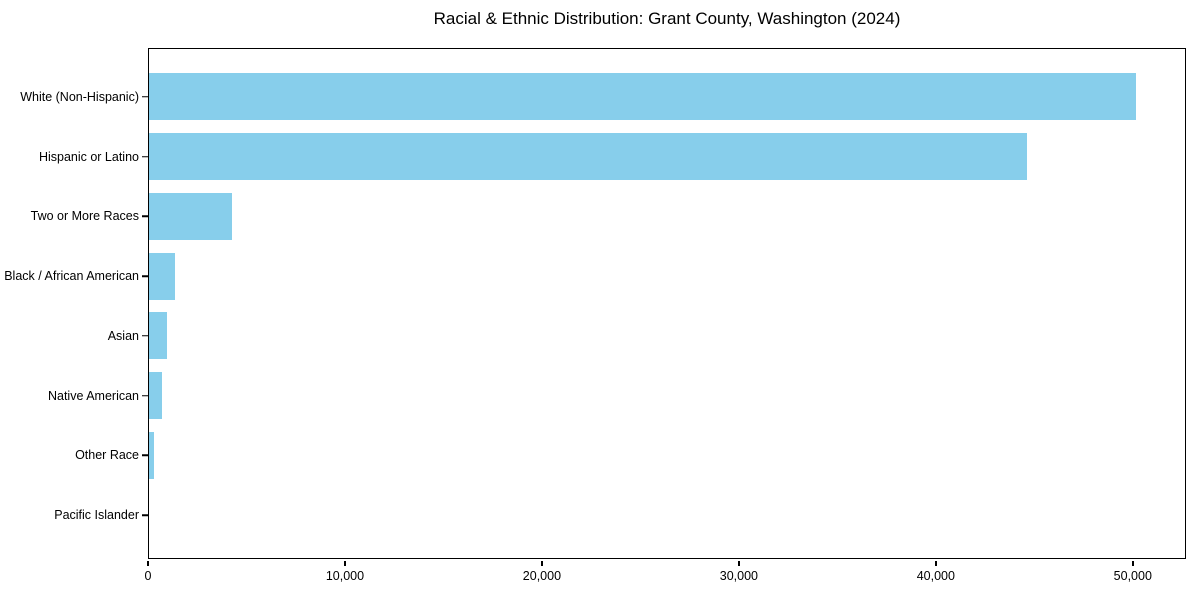  Describe the element at coordinates (542, 576) in the screenshot. I see `x-axis-tick-label: 20,000` at that location.